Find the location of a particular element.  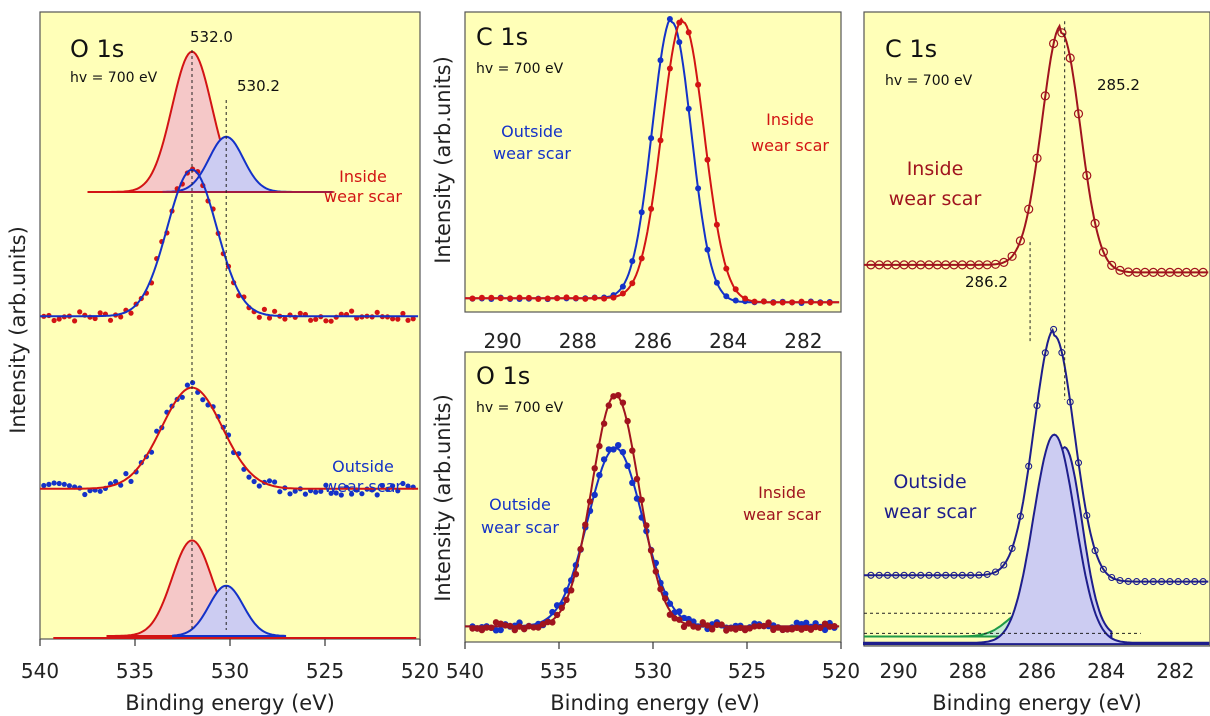

x-tick-label: 284 is located at coordinates (728, 341).